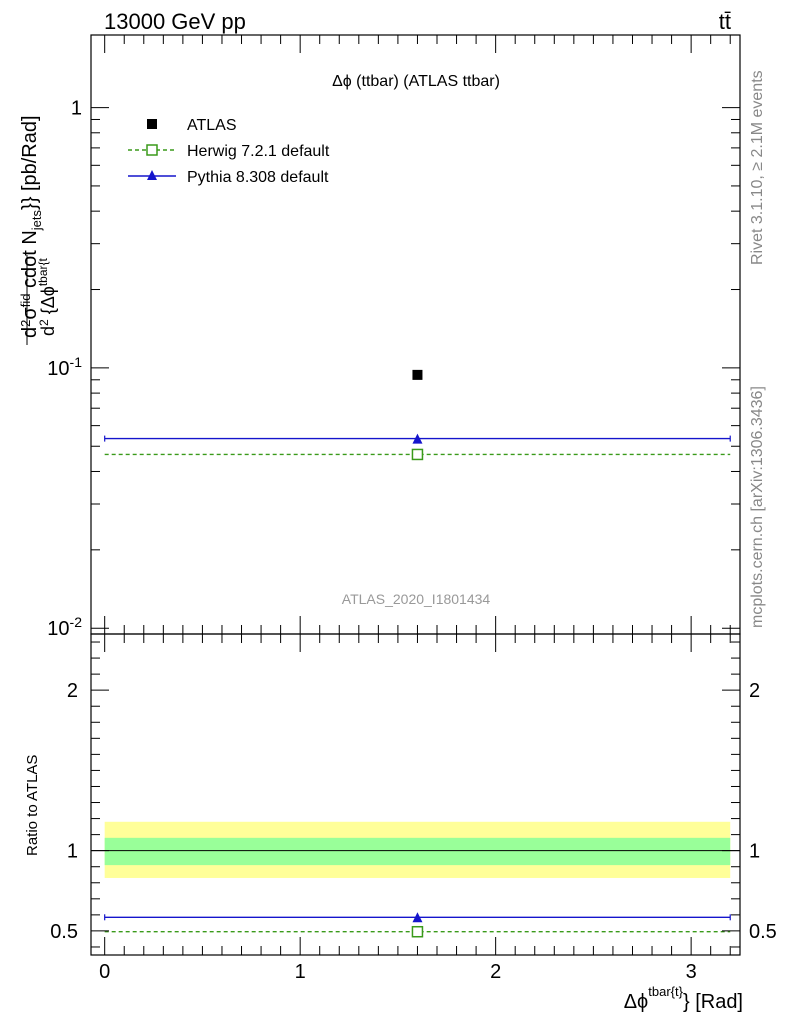  Describe the element at coordinates (763, 932) in the screenshot. I see `ratio-y-tick-label-right: 0.5` at that location.